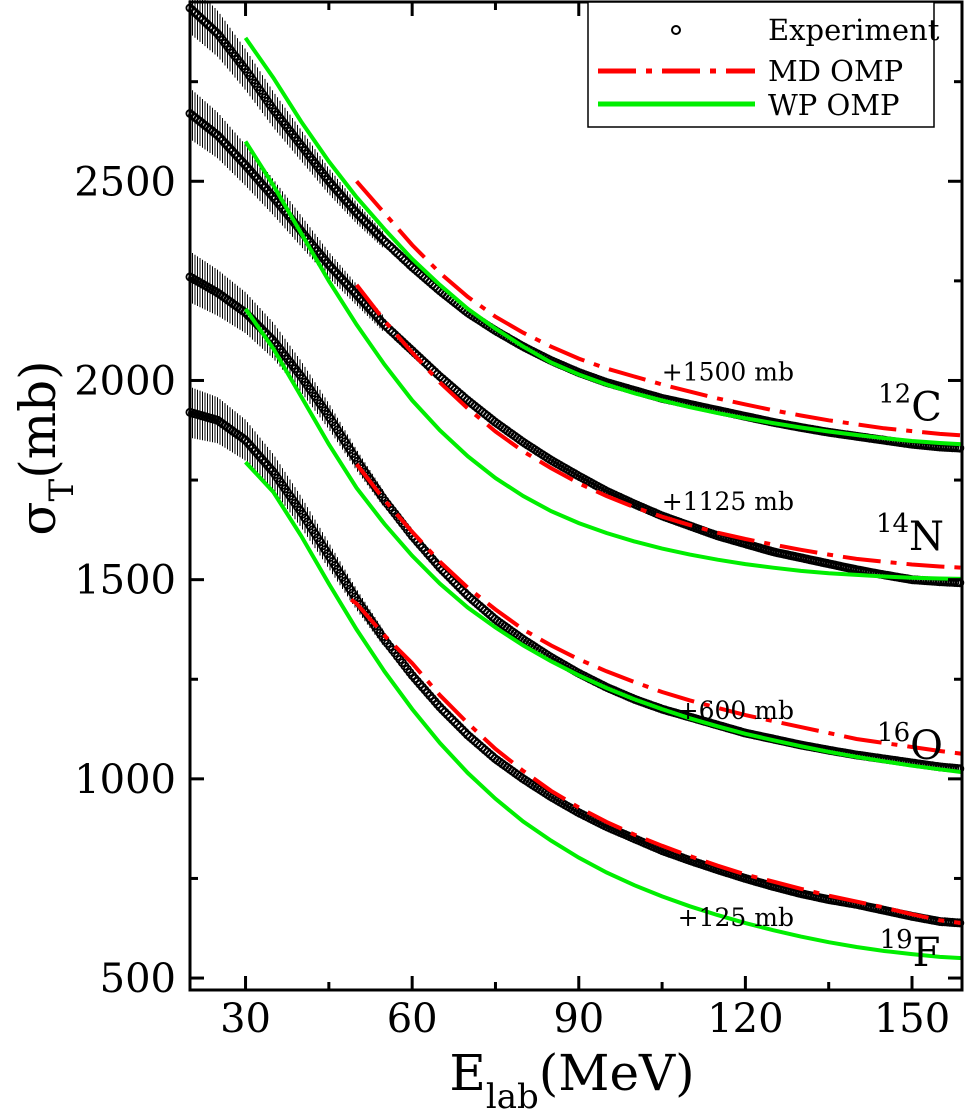 This screenshot has width=969, height=1116. What do you see at coordinates (894, 394) in the screenshot?
I see `nucleus-mass-number: 12` at bounding box center [894, 394].